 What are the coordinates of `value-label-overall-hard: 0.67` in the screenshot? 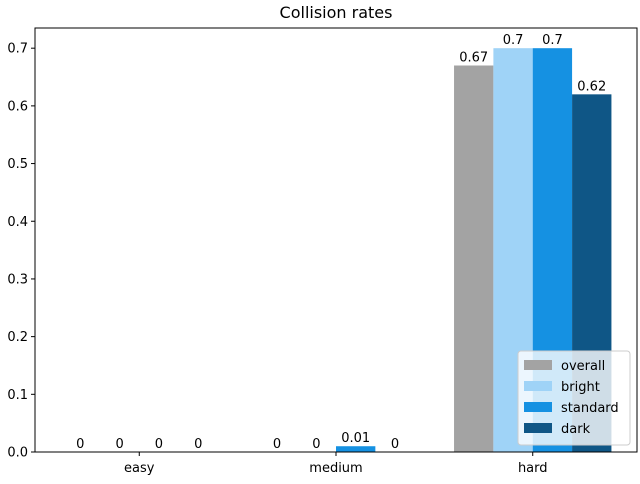 It's located at (473, 58).